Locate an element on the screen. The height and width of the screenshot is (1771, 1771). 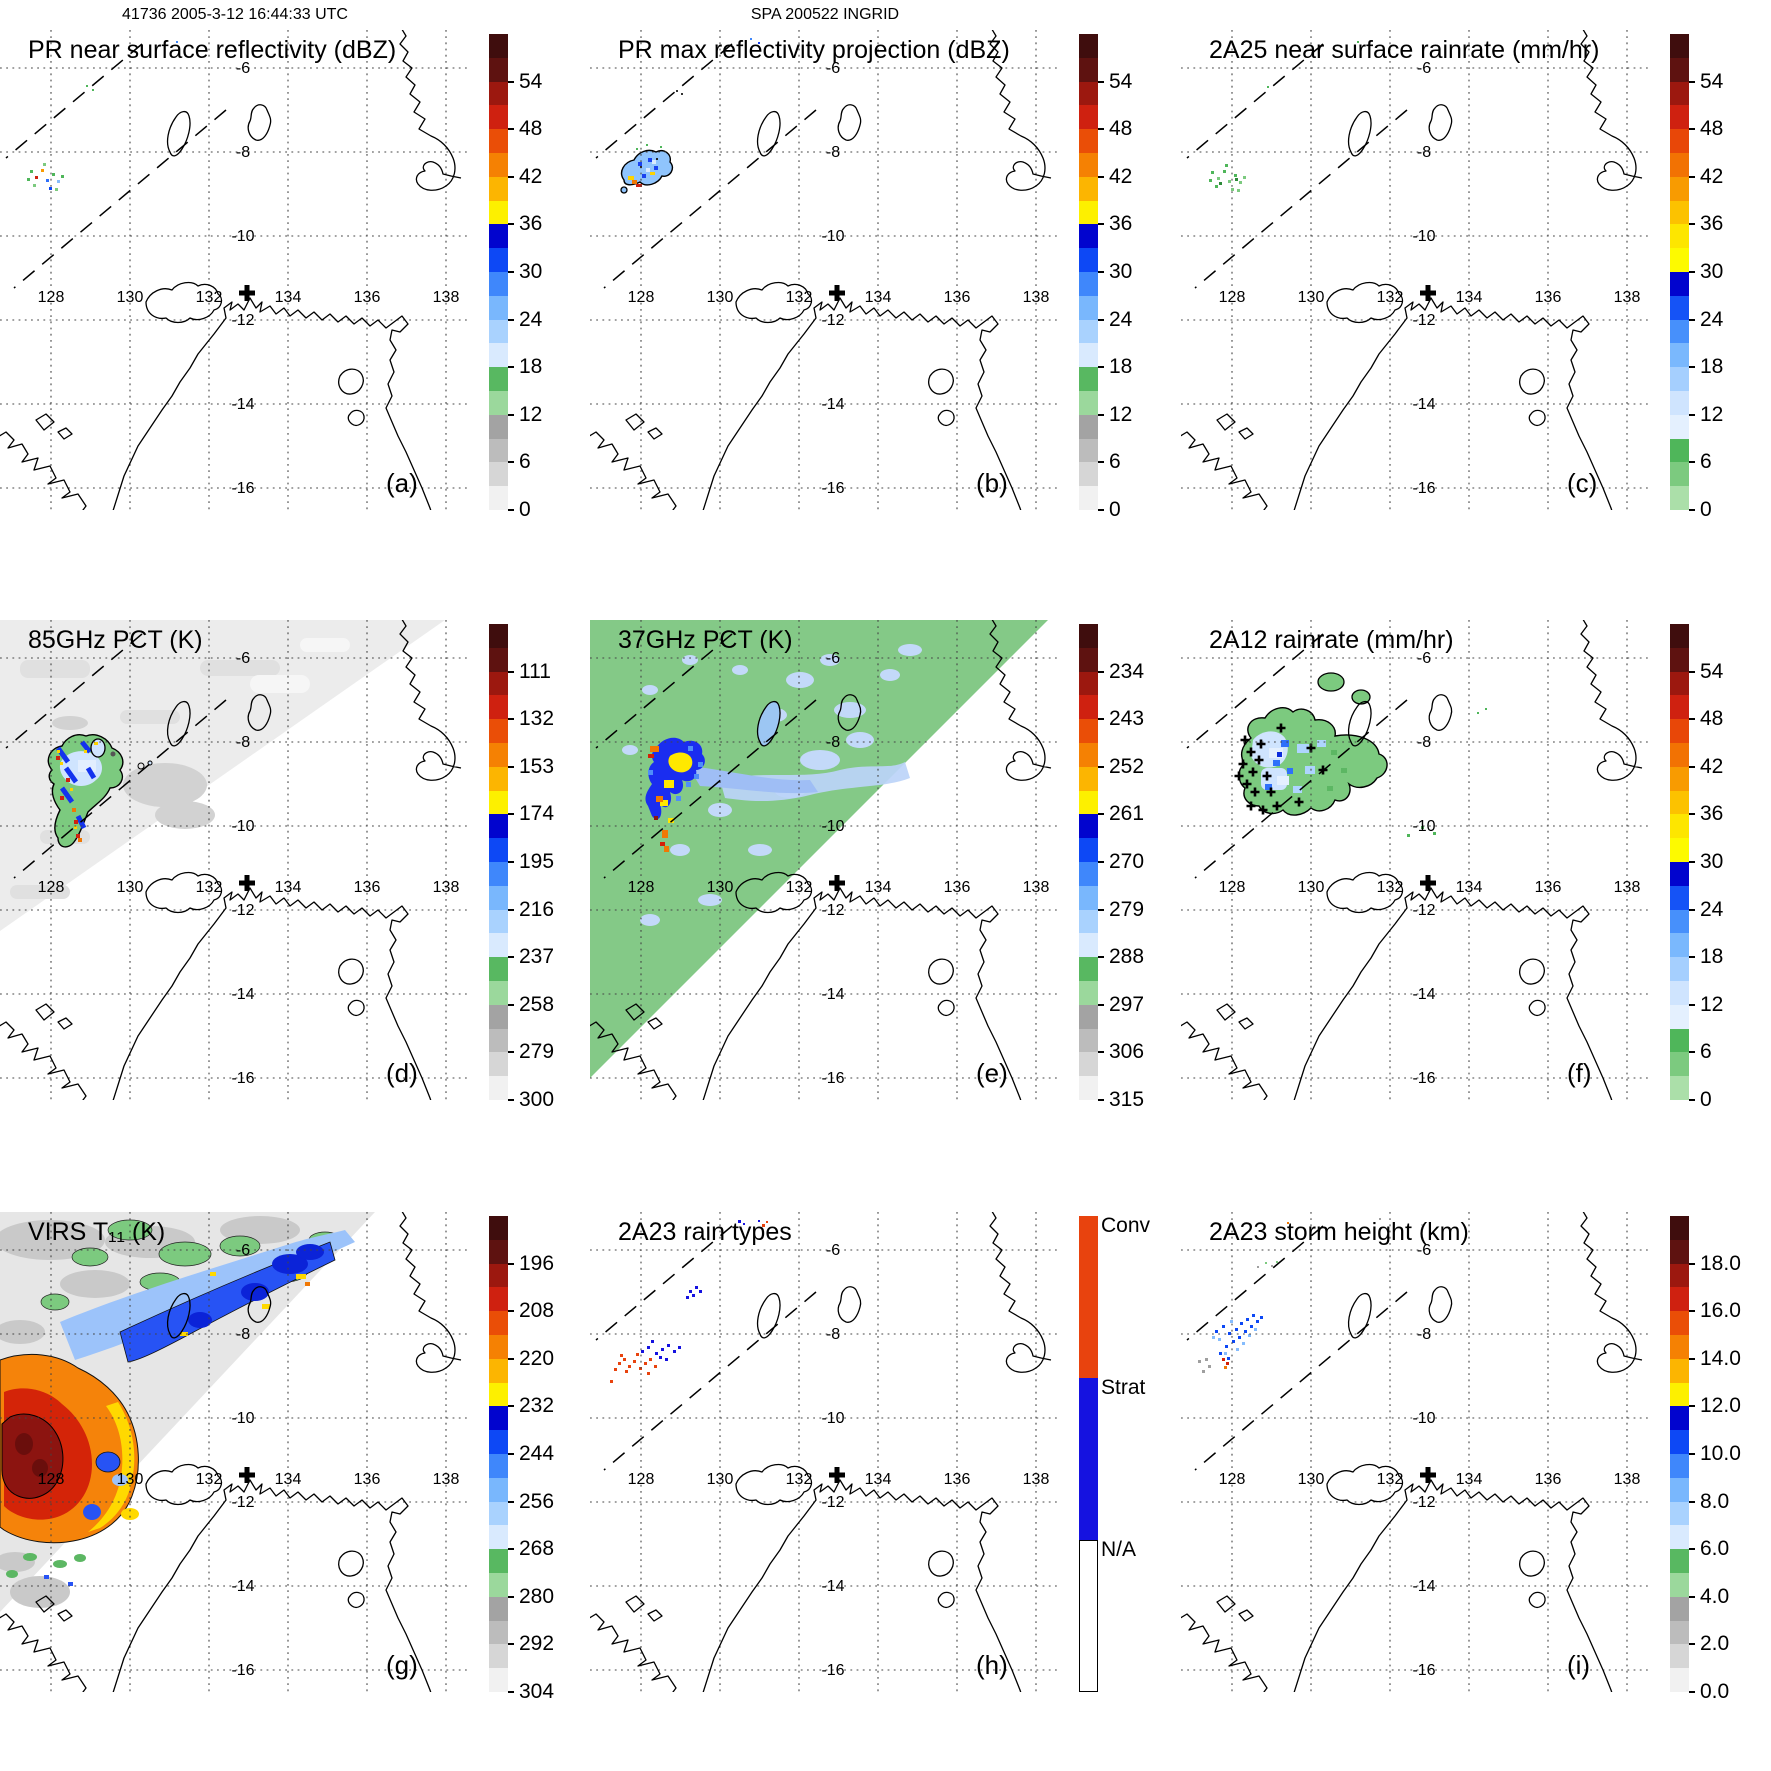
lon-label: 138 is located at coordinates (1627, 1479).